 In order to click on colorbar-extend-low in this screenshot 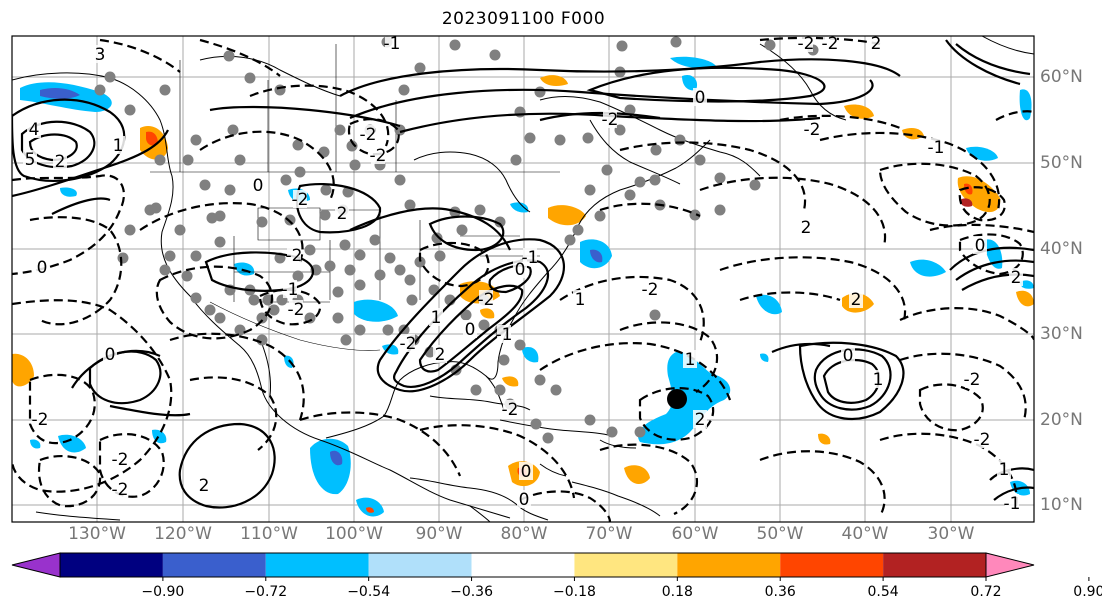, I will do `click(36, 565)`.